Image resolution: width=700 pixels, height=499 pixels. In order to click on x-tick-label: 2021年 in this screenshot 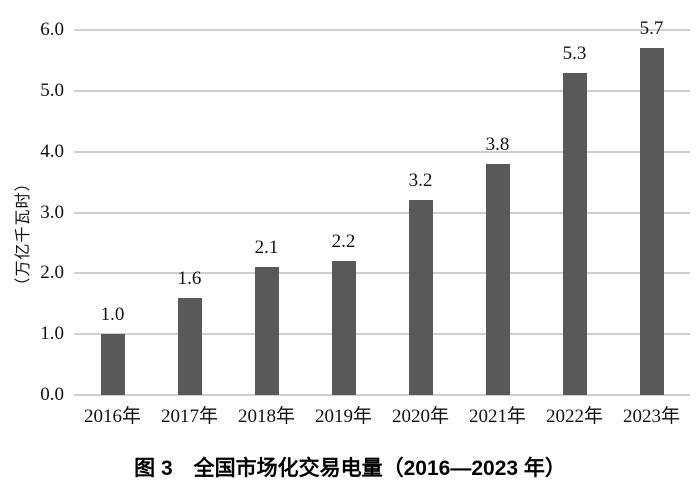, I will do `click(497, 416)`.